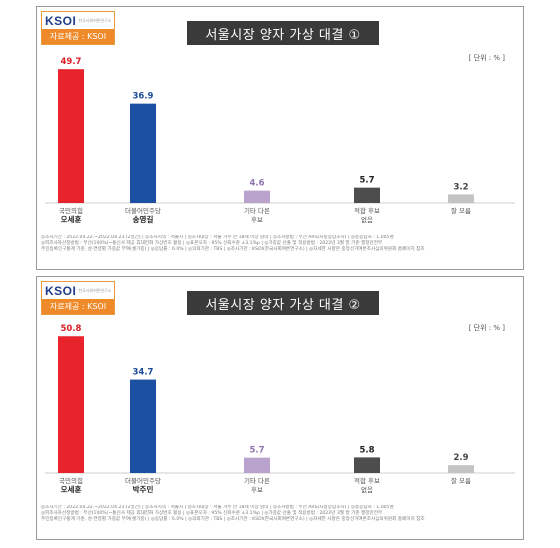 This screenshot has height=548, width=560. What do you see at coordinates (460, 187) in the screenshot?
I see `data-label: 3.2` at bounding box center [460, 187].